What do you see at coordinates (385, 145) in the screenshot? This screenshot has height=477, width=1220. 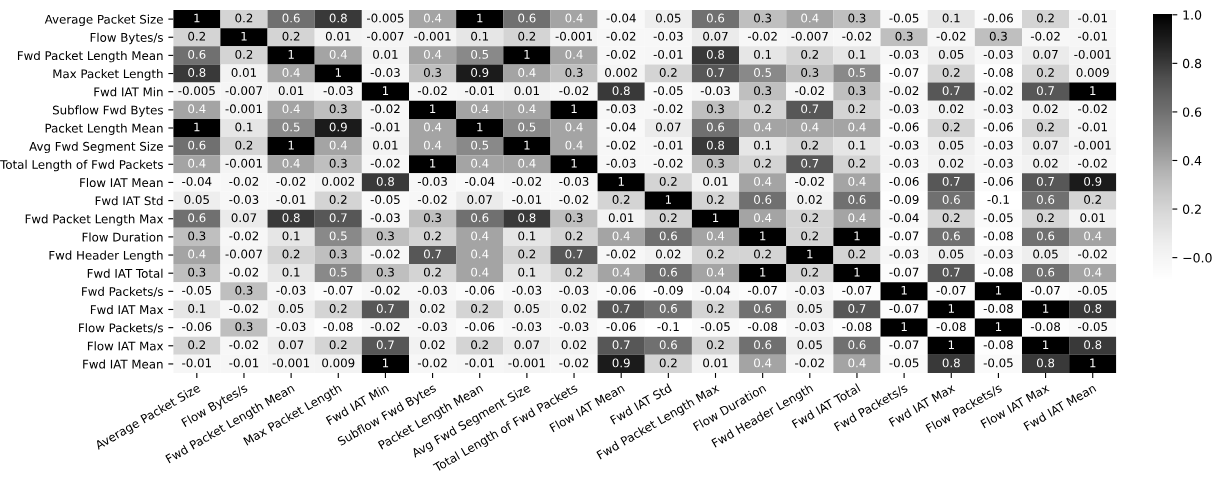 I see `data-label: 0.01` at bounding box center [385, 145].